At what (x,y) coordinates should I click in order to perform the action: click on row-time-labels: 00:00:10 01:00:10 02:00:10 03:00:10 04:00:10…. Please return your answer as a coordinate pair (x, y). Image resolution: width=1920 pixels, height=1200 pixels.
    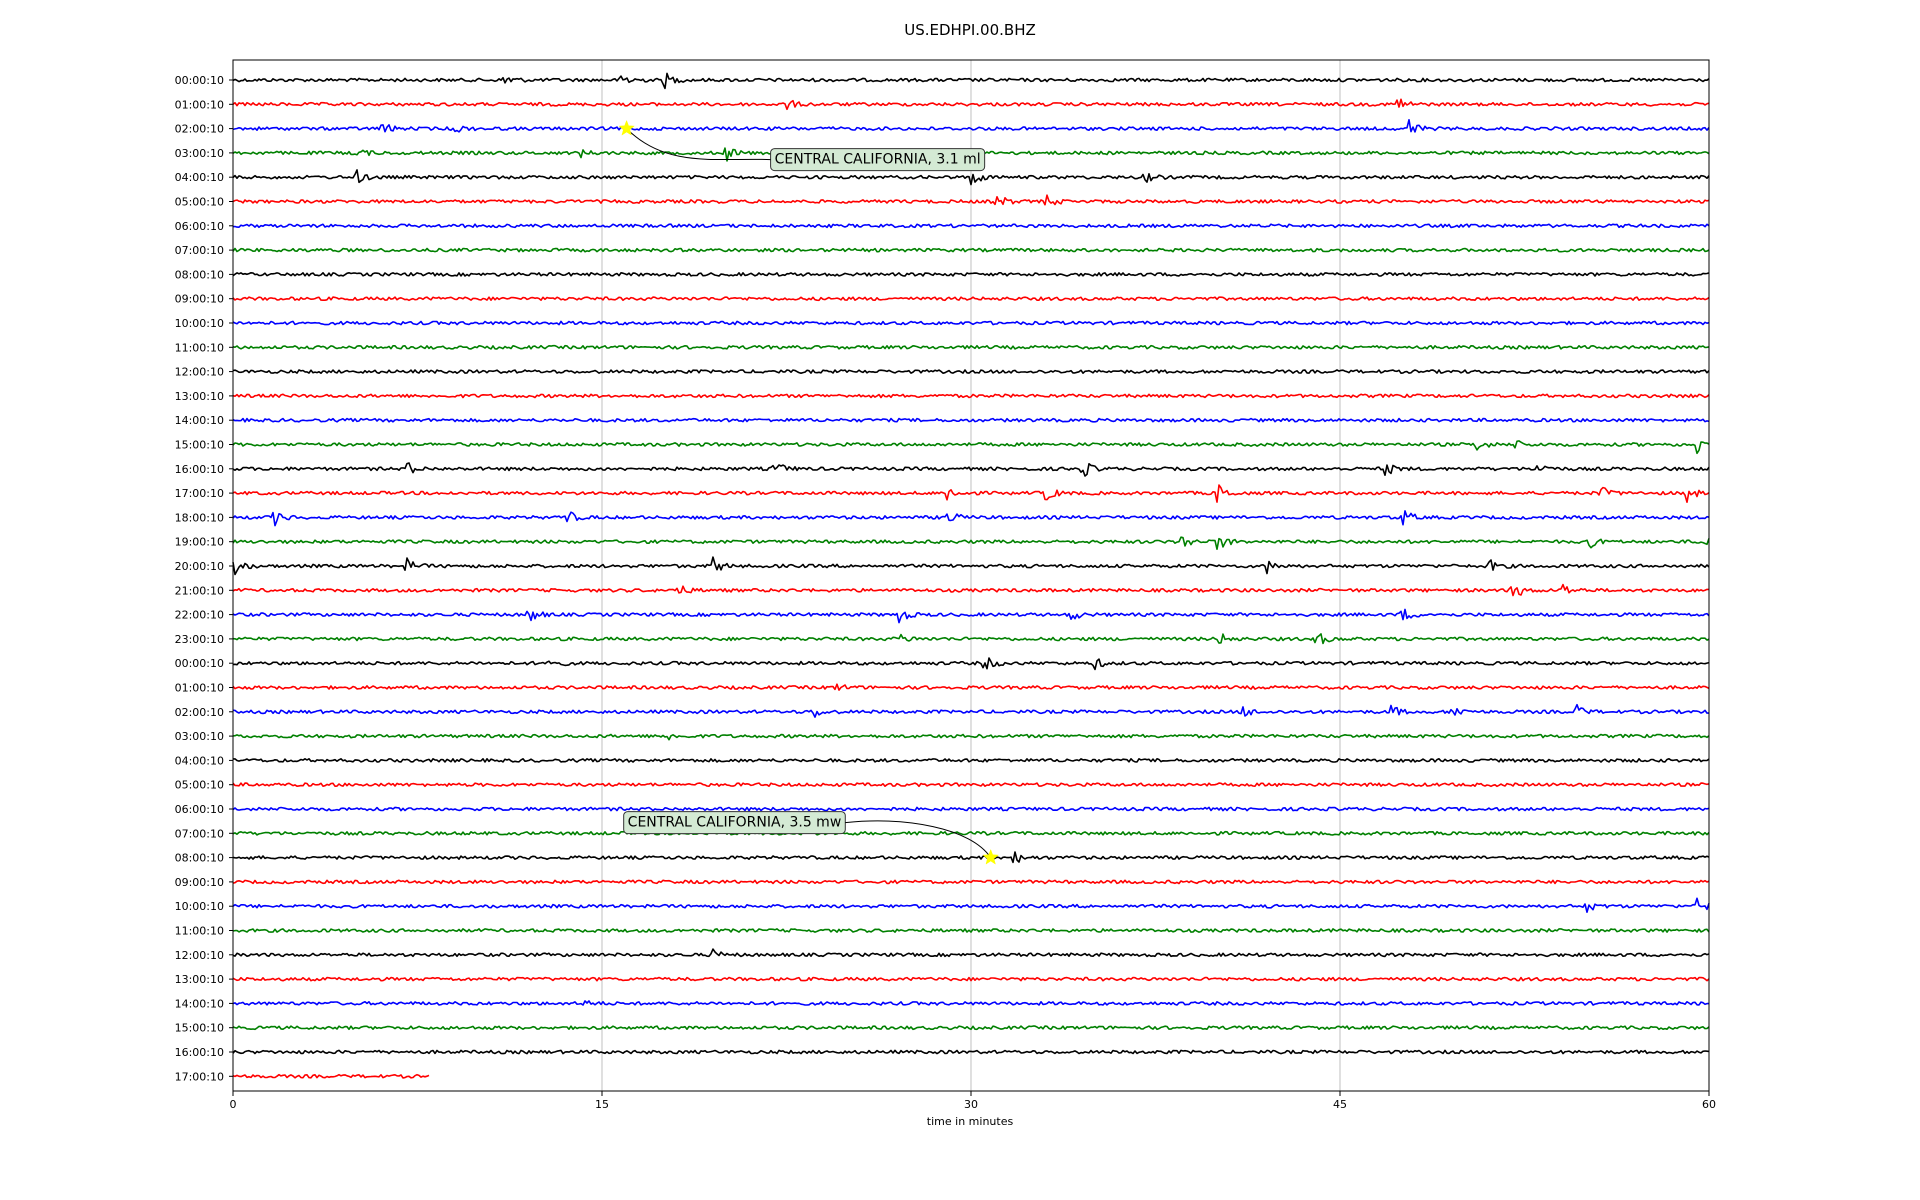
    Looking at the image, I should click on (204, 578).